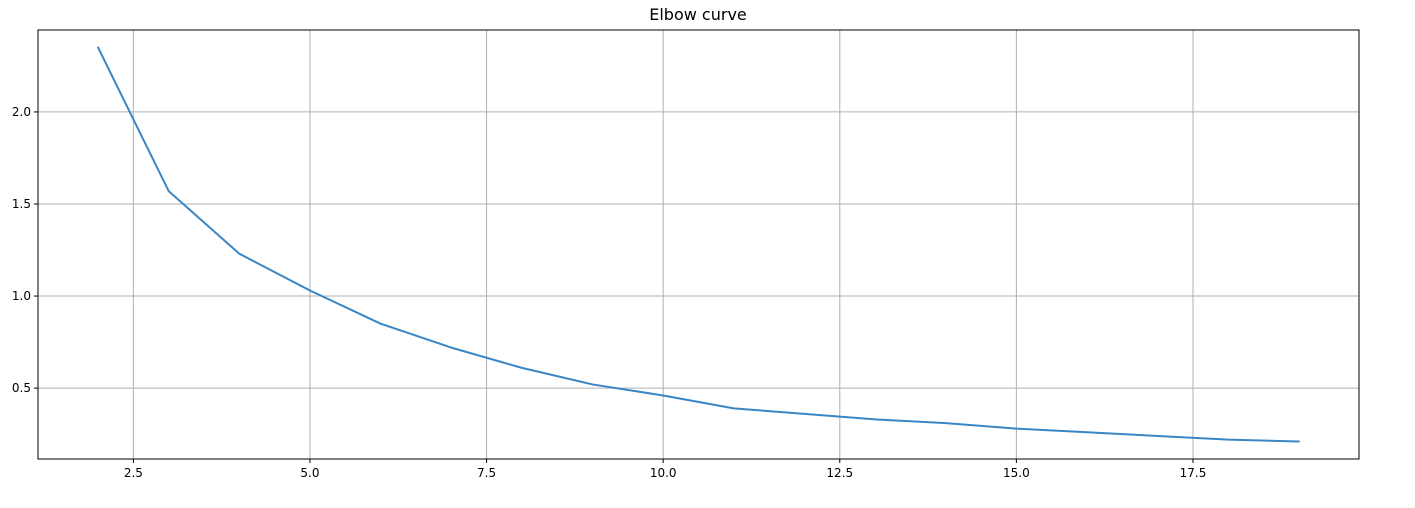 The height and width of the screenshot is (508, 1415). Describe the element at coordinates (839, 473) in the screenshot. I see `x-tick-label: 12.5` at that location.